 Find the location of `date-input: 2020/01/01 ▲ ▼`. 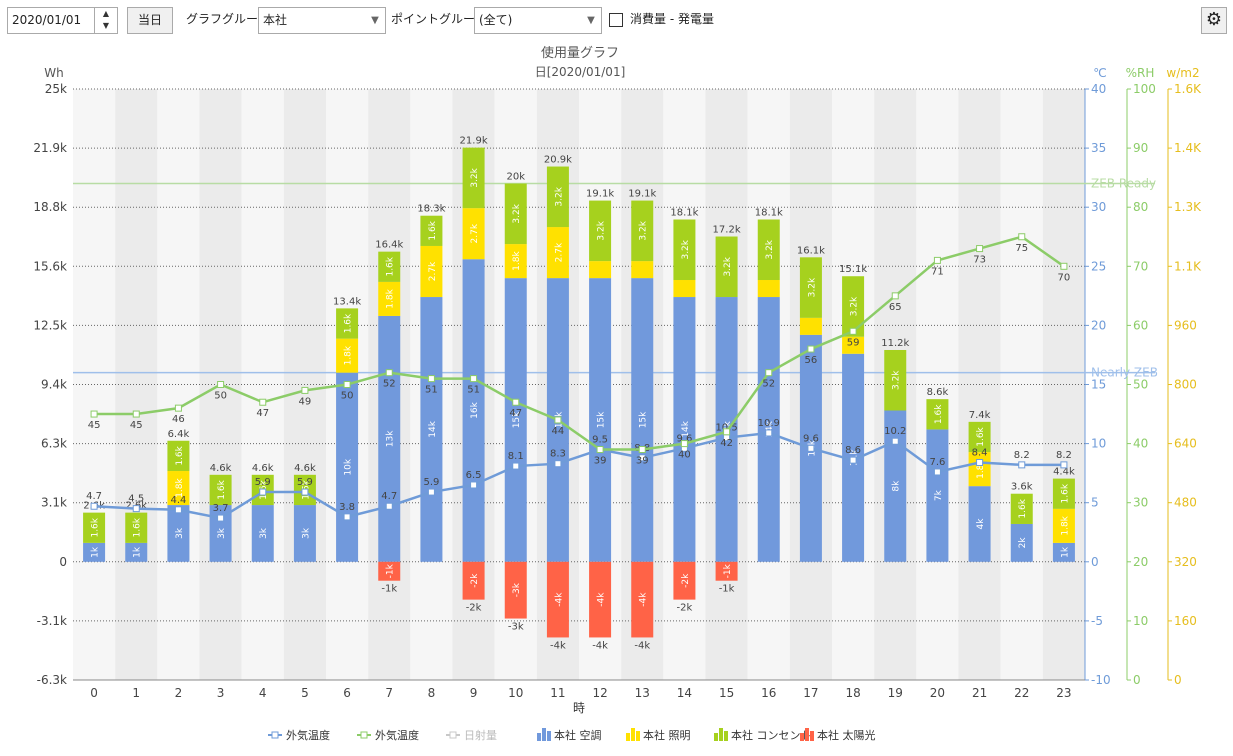

date-input: 2020/01/01 ▲ ▼ is located at coordinates (62, 20).